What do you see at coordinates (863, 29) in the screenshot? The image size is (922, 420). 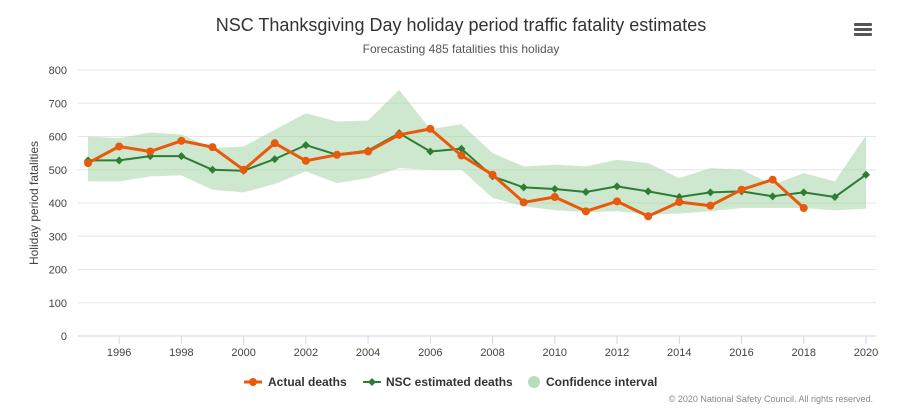 I see `hamburger-menu-icon` at bounding box center [863, 29].